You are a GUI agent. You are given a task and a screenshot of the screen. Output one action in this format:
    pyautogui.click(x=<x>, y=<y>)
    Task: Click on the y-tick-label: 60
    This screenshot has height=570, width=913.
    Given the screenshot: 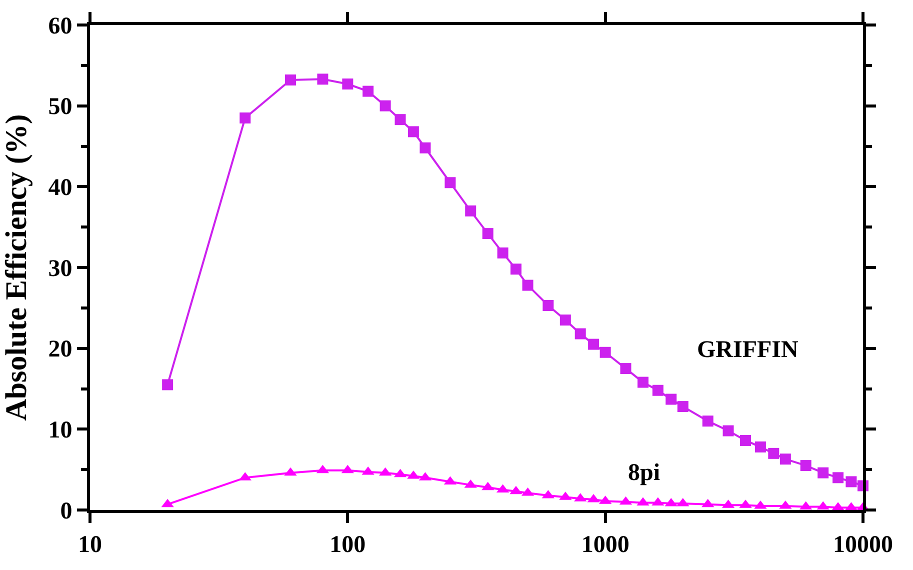 What is the action you would take?
    pyautogui.click(x=60, y=26)
    